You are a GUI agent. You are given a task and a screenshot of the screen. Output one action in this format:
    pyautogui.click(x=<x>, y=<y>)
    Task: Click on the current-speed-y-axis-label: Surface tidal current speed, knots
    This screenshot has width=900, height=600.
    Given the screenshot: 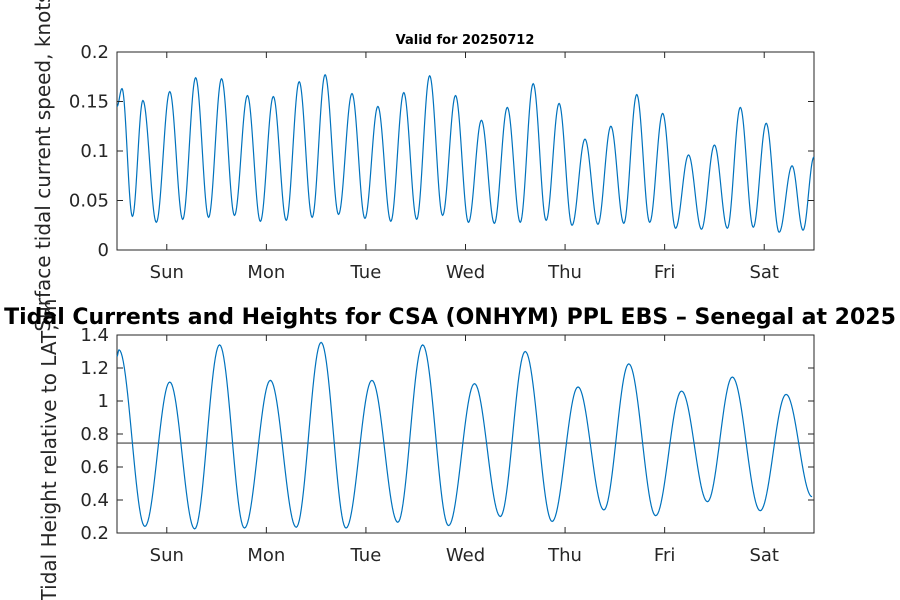 What is the action you would take?
    pyautogui.click(x=43, y=166)
    